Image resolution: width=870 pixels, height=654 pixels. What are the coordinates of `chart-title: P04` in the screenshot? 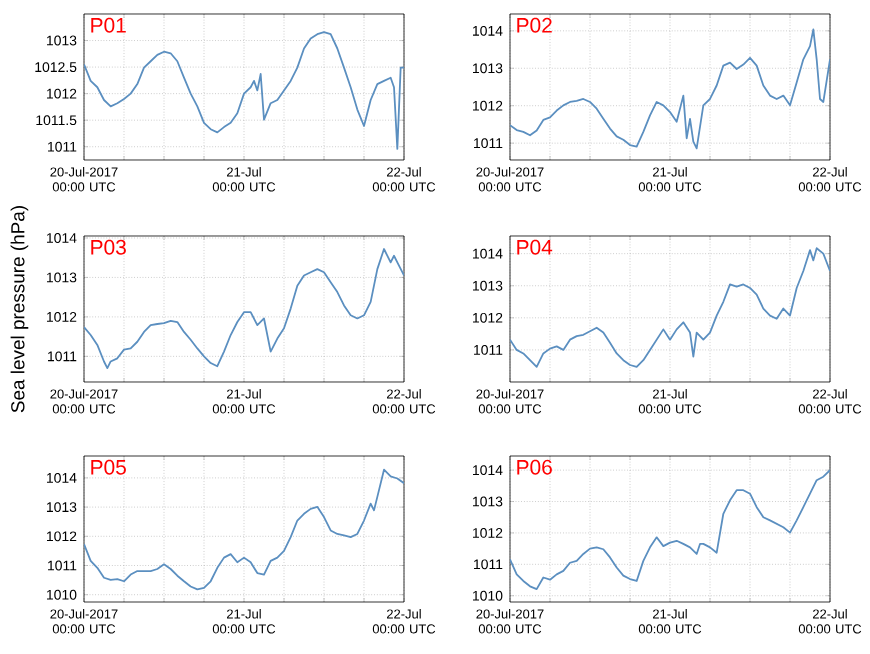 It's located at (535, 247).